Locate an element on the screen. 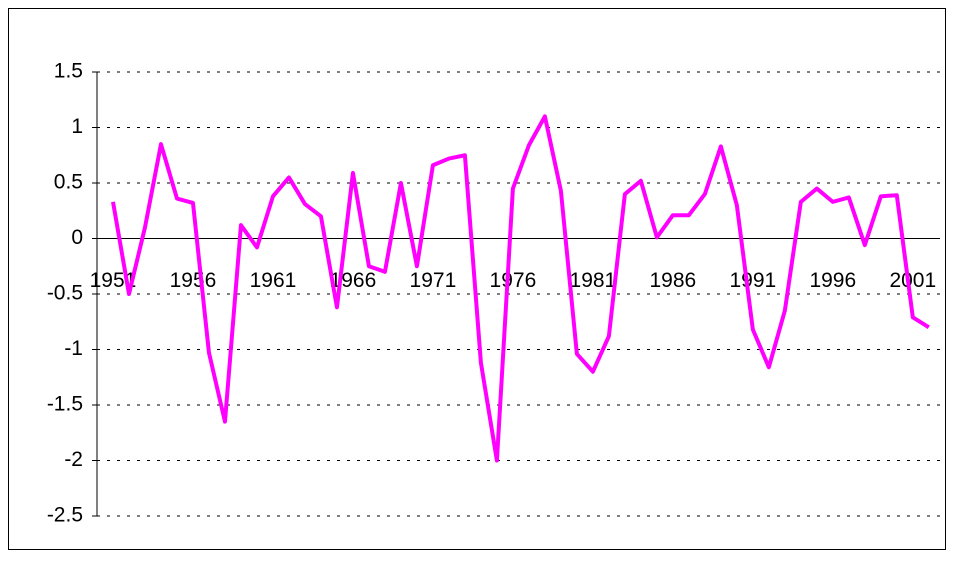 This screenshot has height=561, width=955. y-tick-label: -0.5 is located at coordinates (65, 293).